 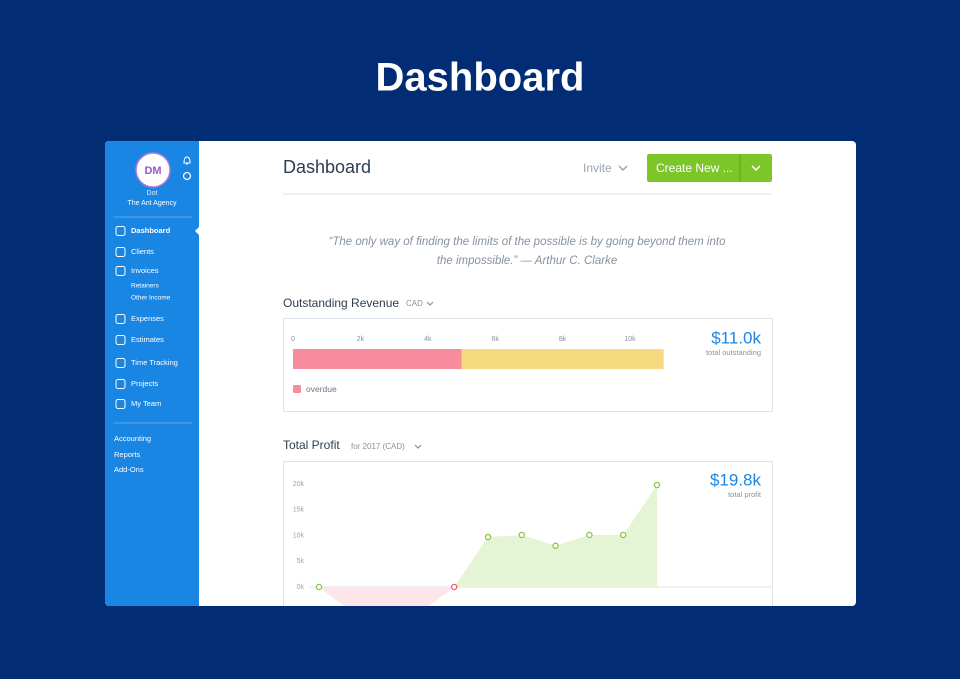 What do you see at coordinates (147, 318) in the screenshot?
I see `nav-item: Expenses` at bounding box center [147, 318].